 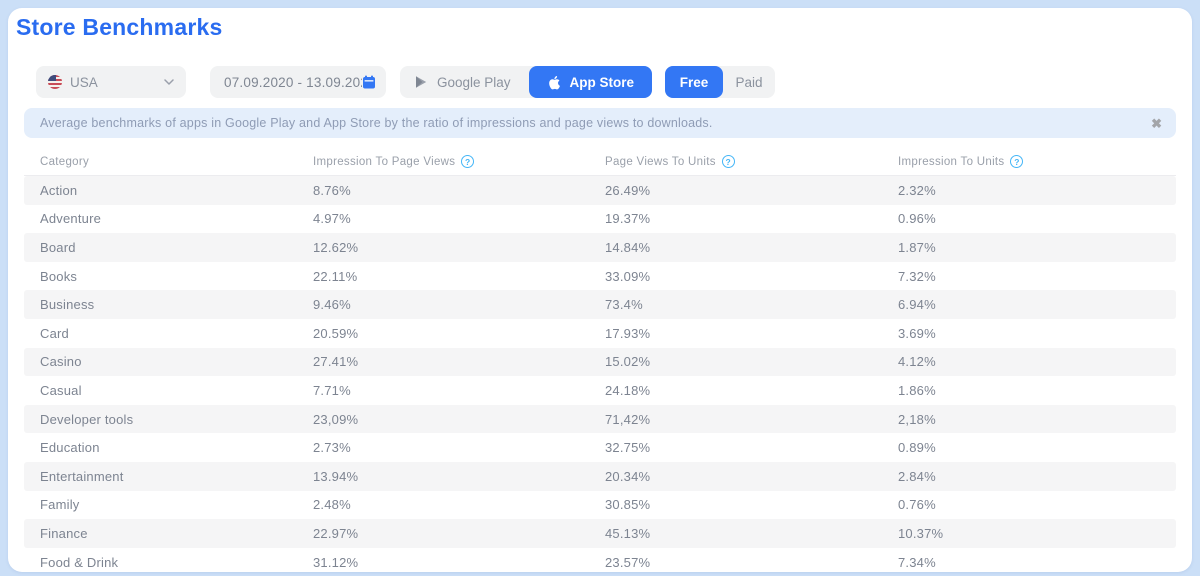 I want to click on cell-page-views-to-units: 32.75%, so click(x=628, y=448).